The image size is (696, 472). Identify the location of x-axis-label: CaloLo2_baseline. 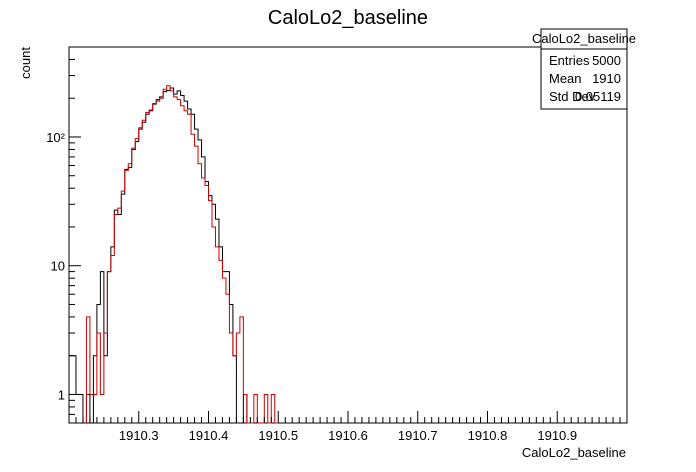
(574, 452).